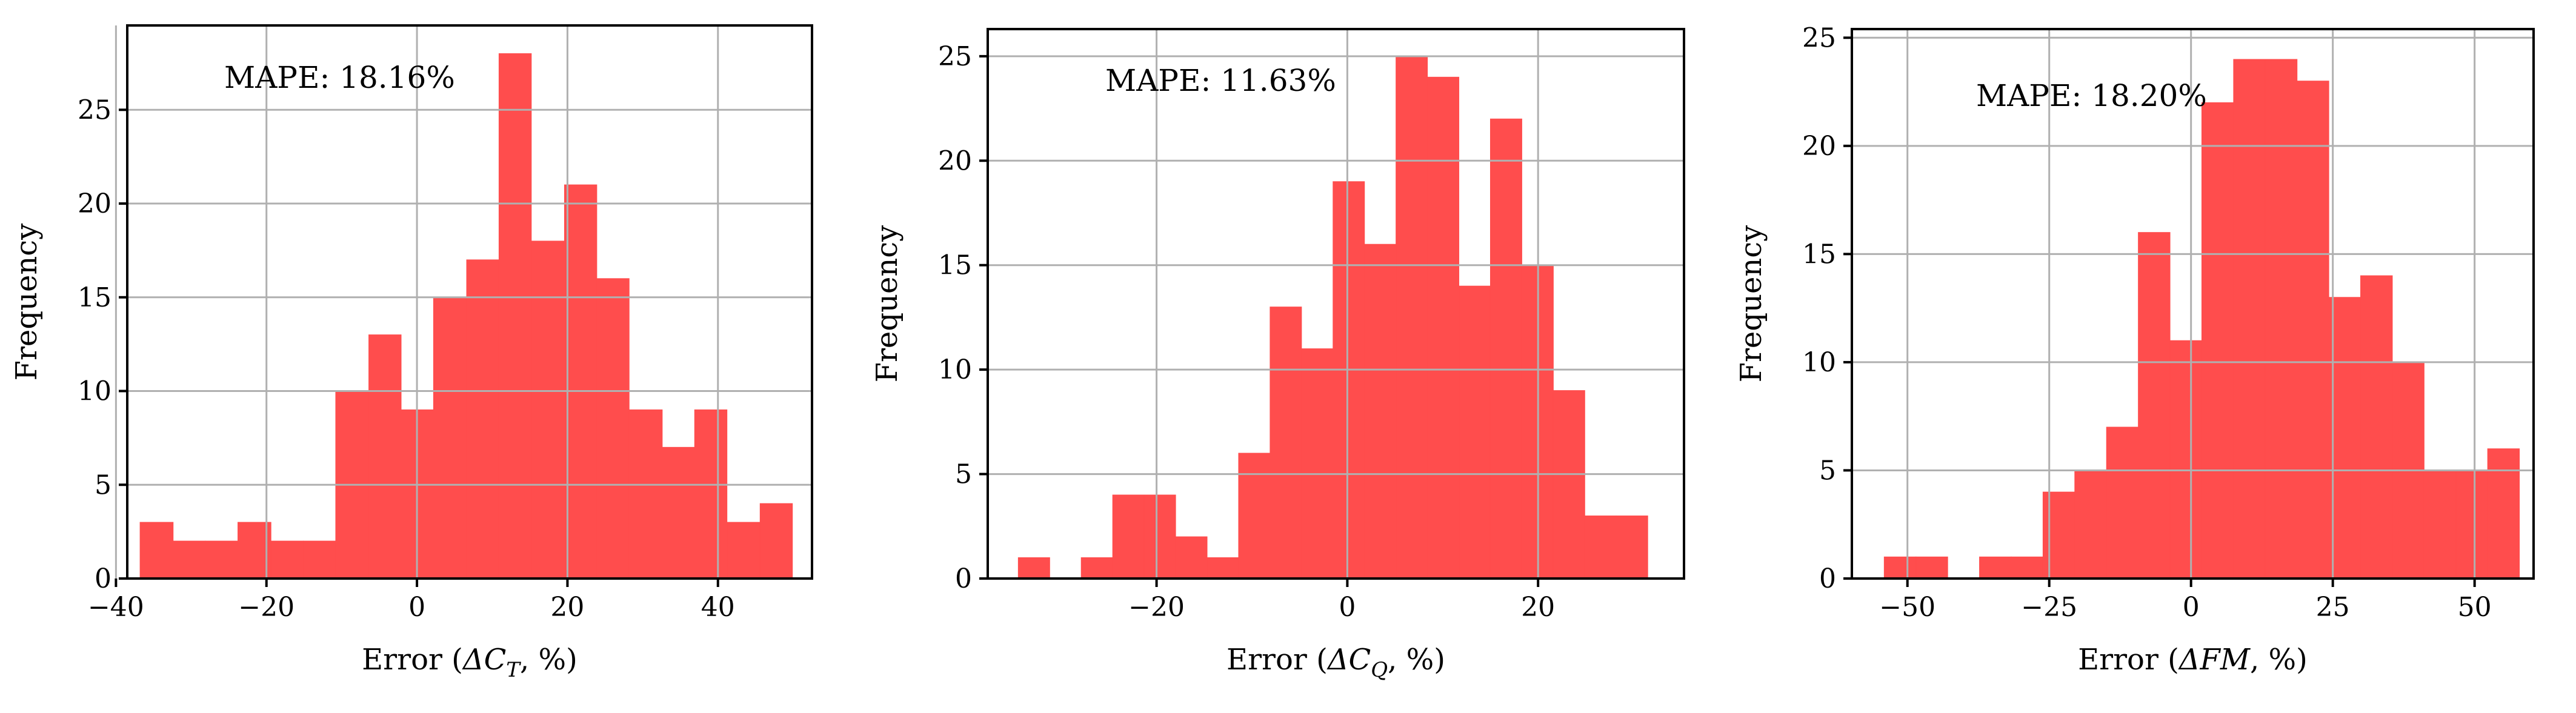 The height and width of the screenshot is (713, 2576). What do you see at coordinates (2049, 607) in the screenshot?
I see `x-tick-label: −25` at bounding box center [2049, 607].